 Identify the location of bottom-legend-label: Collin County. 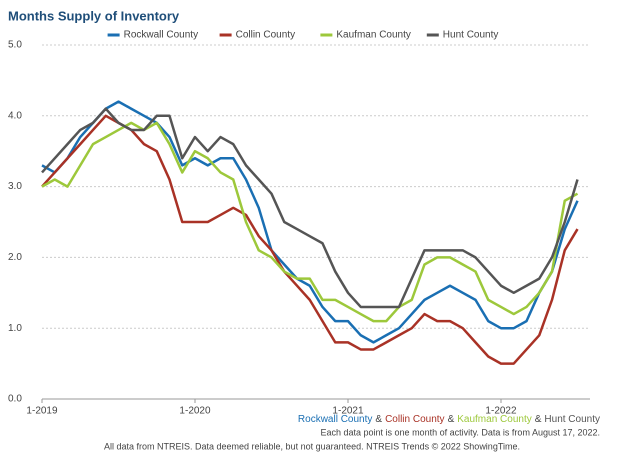
(414, 419).